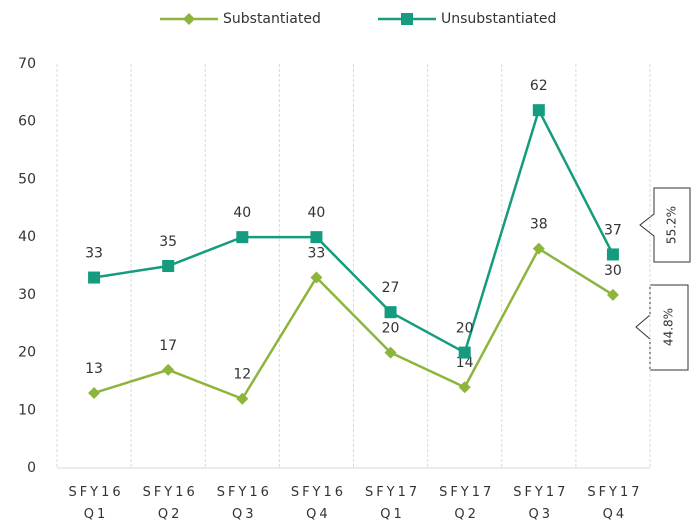 The width and height of the screenshot is (700, 520). What do you see at coordinates (31, 468) in the screenshot?
I see `y-tick-label: 0` at bounding box center [31, 468].